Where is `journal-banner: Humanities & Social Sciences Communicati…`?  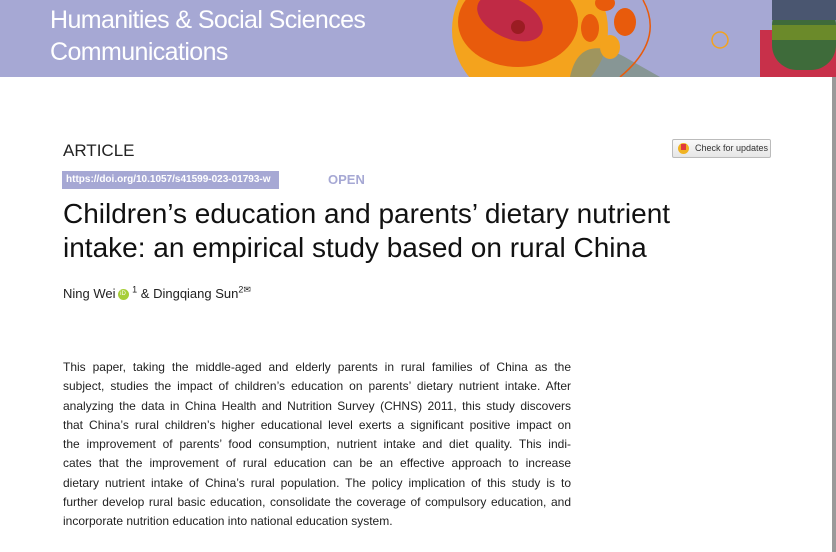
journal-banner: Humanities & Social Sciences Communicati… is located at coordinates (418, 38).